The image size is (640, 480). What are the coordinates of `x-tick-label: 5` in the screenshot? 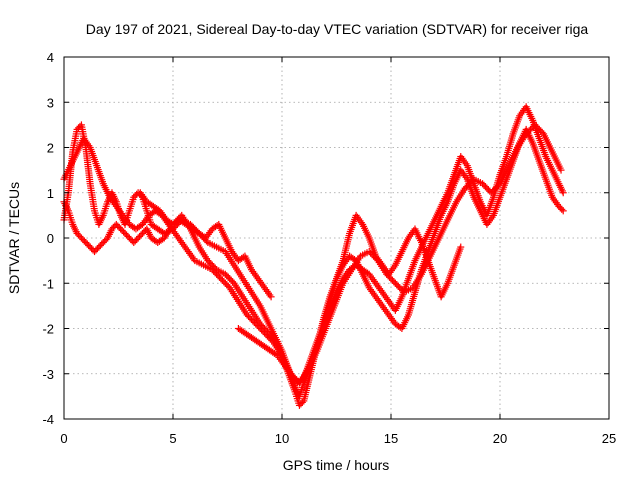 It's located at (172, 438).